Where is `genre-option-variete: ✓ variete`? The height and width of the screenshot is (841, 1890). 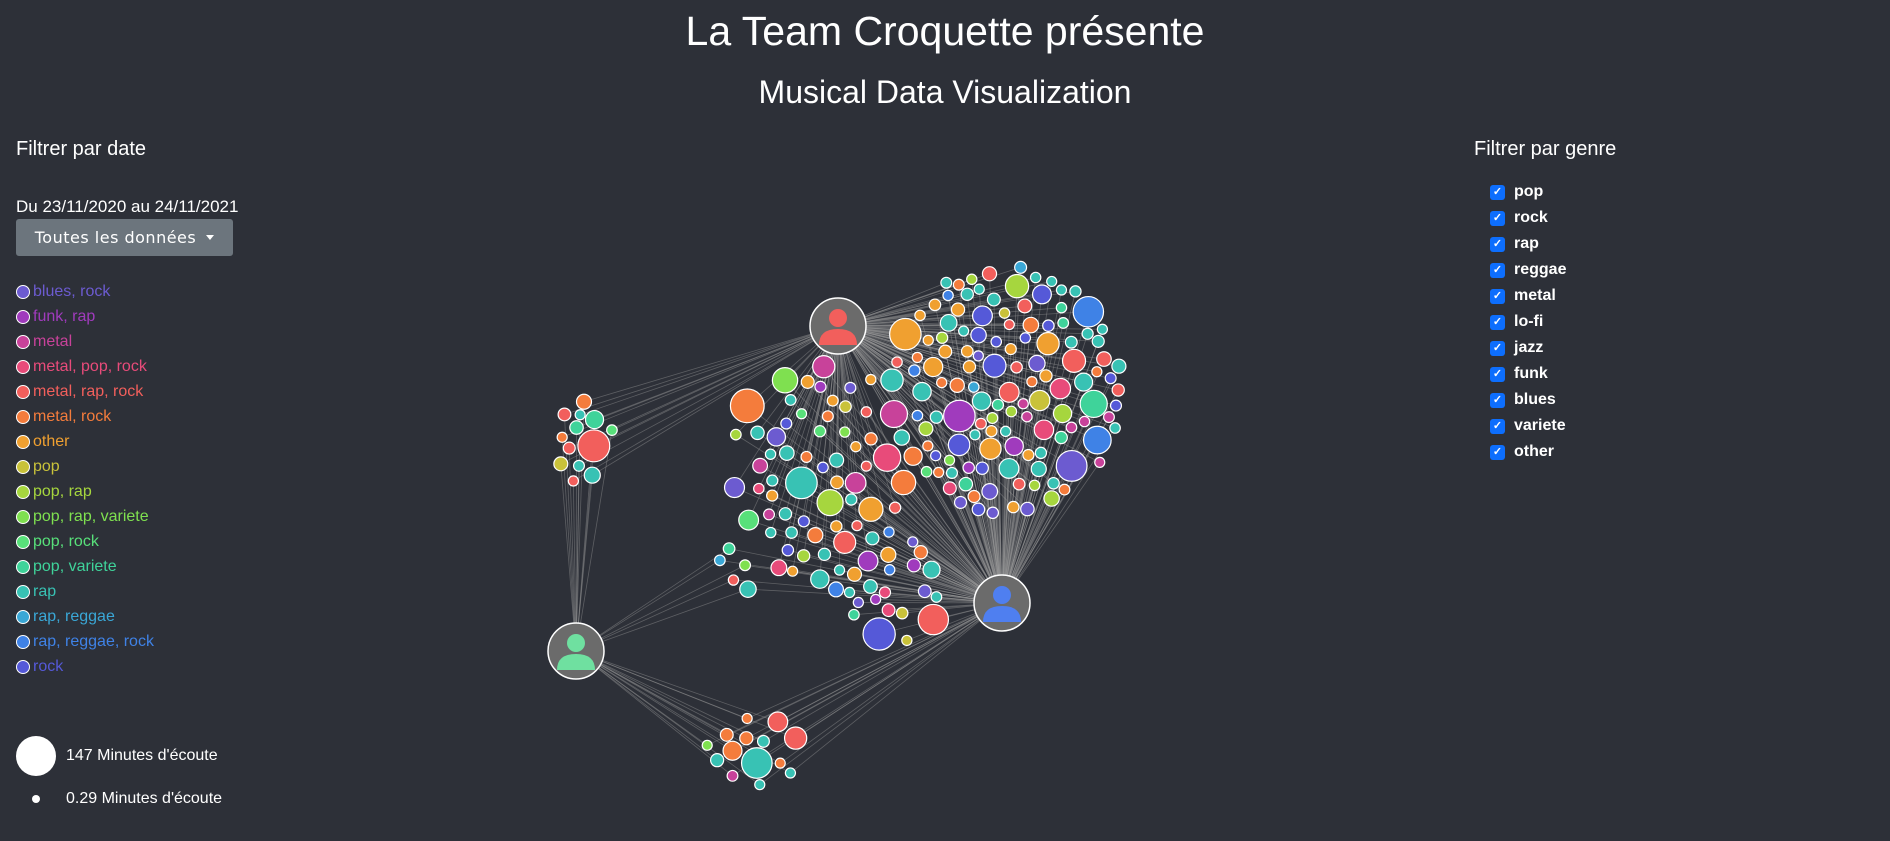
genre-option-variete: ✓ variete is located at coordinates (1528, 426).